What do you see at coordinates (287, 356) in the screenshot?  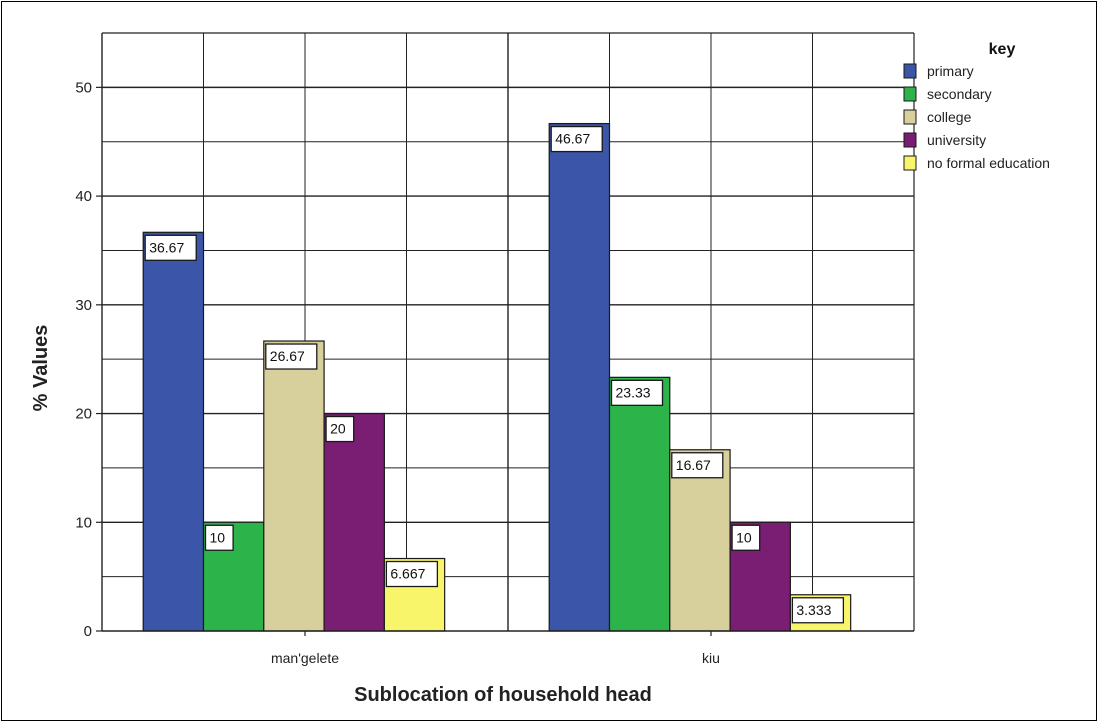 I see `data-label: 26.67` at bounding box center [287, 356].